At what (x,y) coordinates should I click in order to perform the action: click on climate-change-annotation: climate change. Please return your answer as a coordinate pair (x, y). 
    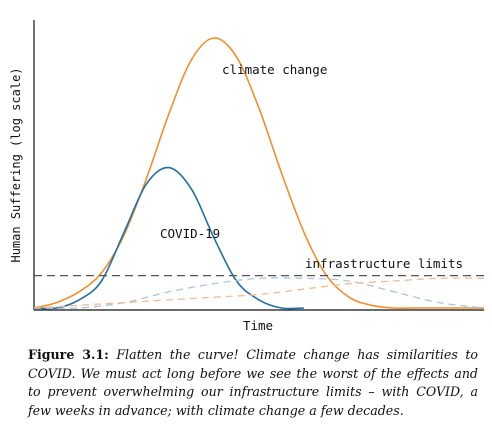
    Looking at the image, I should click on (274, 69).